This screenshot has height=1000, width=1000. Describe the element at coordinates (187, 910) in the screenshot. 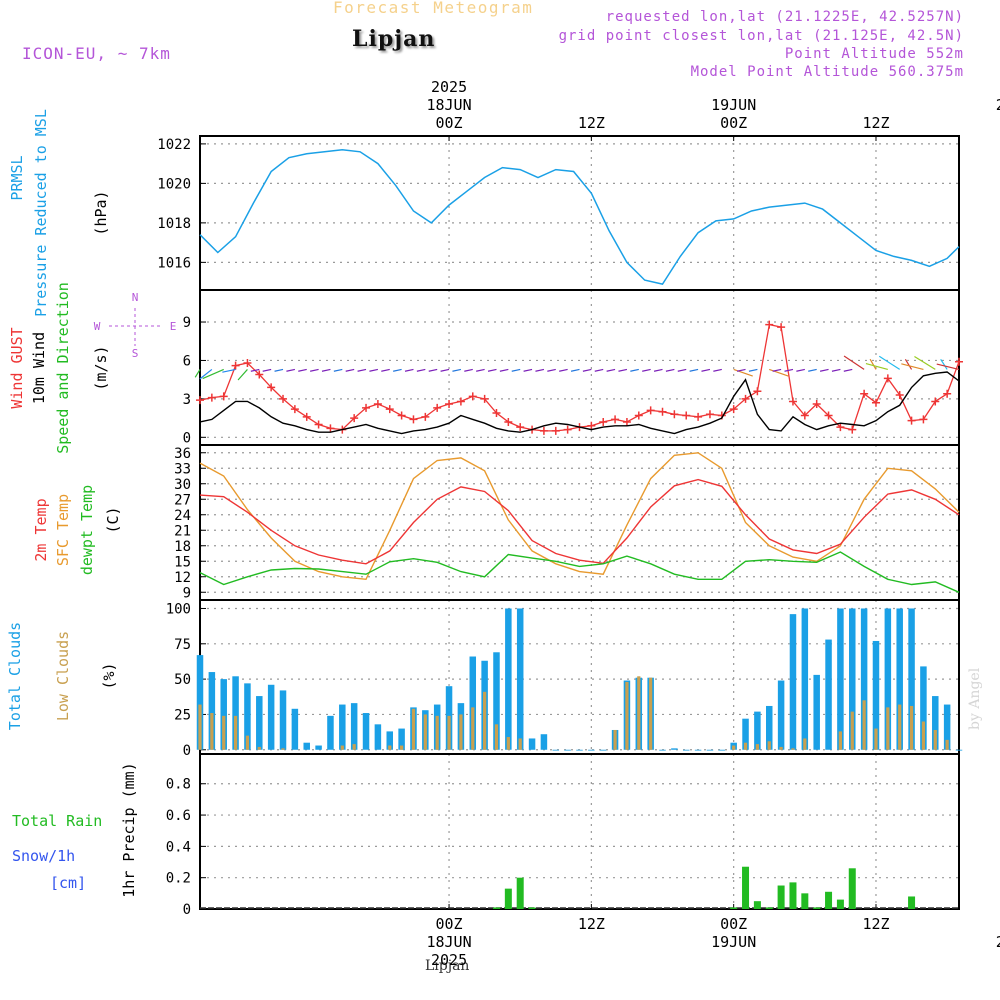

I see `y-tick-label: 0` at that location.